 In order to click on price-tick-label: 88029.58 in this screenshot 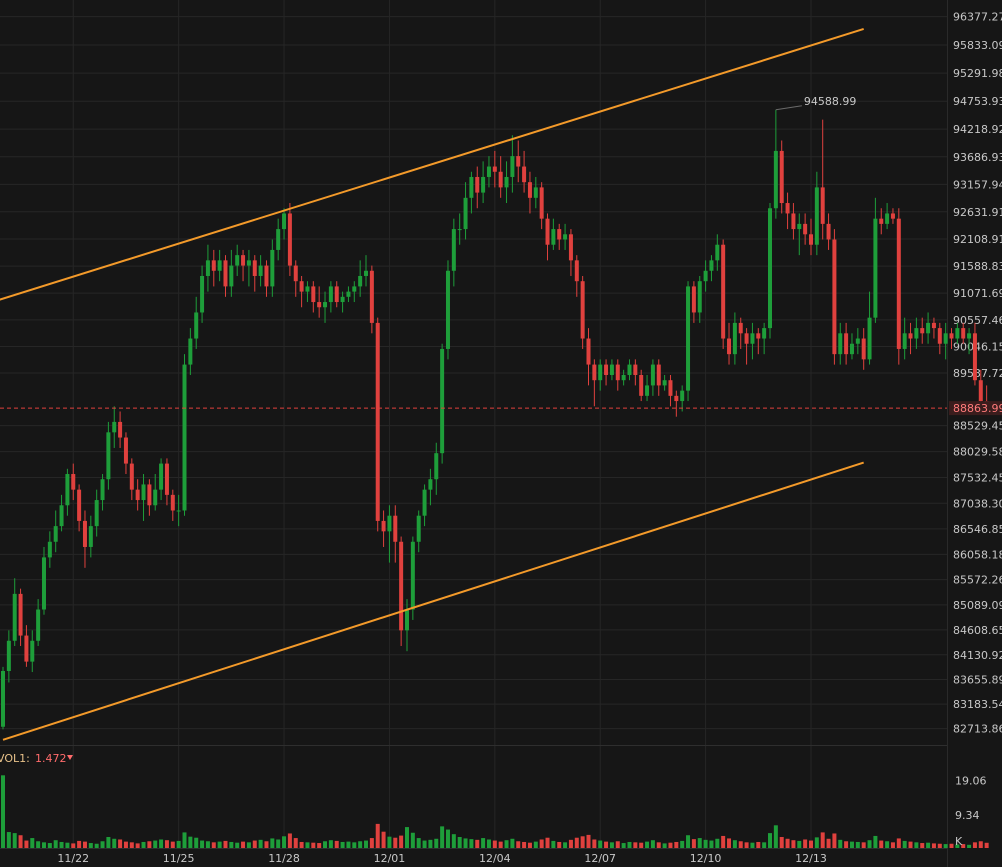, I will do `click(977, 452)`.